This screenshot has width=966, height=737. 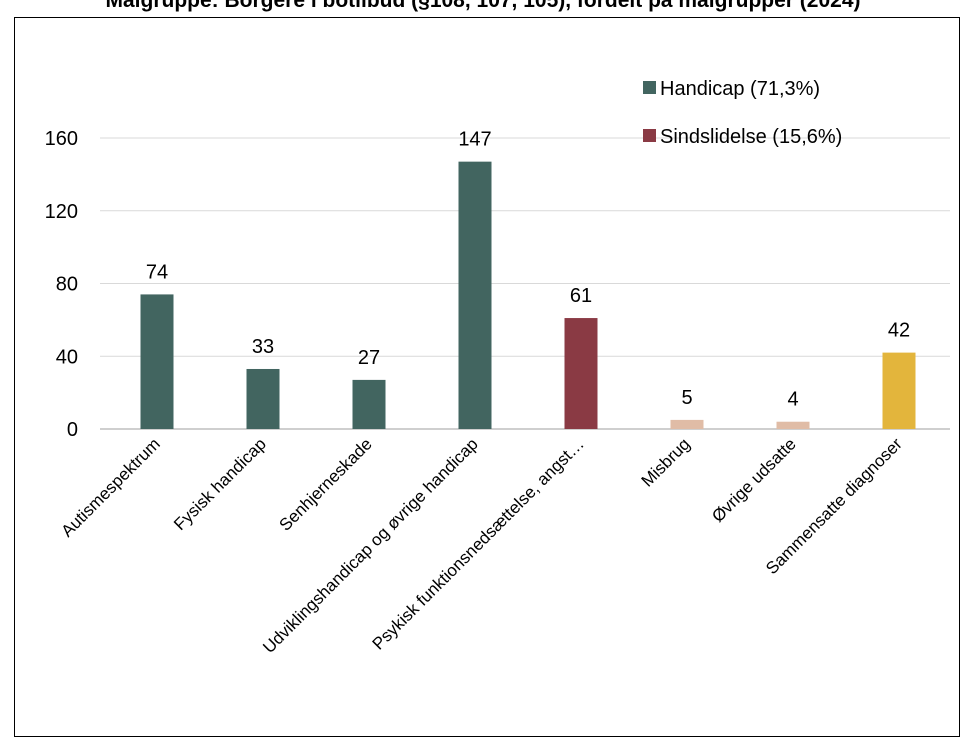 What do you see at coordinates (754, 480) in the screenshot?
I see `x-tick-label: Øvrige udsatte` at bounding box center [754, 480].